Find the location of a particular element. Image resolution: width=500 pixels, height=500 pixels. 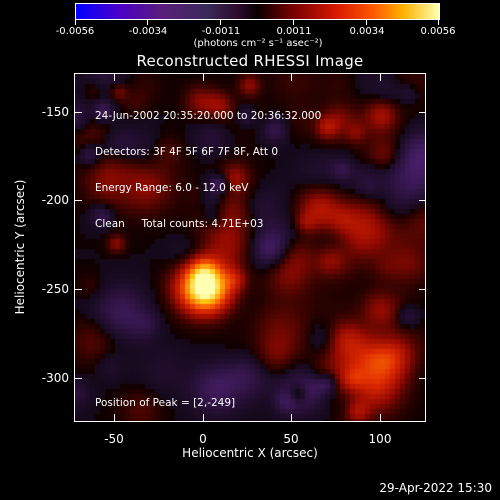

colorbar-units: (photons cm⁻² s⁻¹ asec⁻²) is located at coordinates (258, 43).